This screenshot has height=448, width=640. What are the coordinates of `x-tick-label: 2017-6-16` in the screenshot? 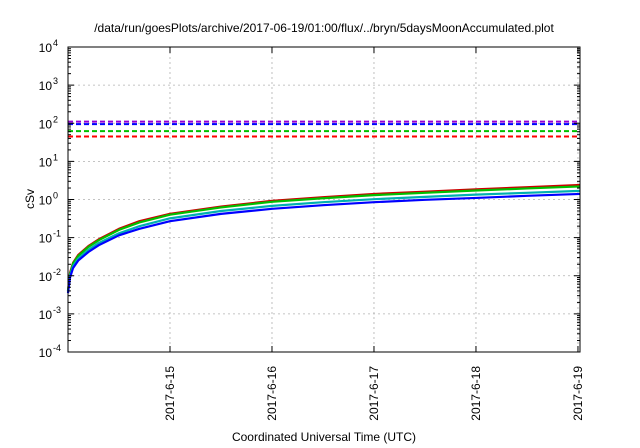 It's located at (272, 393).